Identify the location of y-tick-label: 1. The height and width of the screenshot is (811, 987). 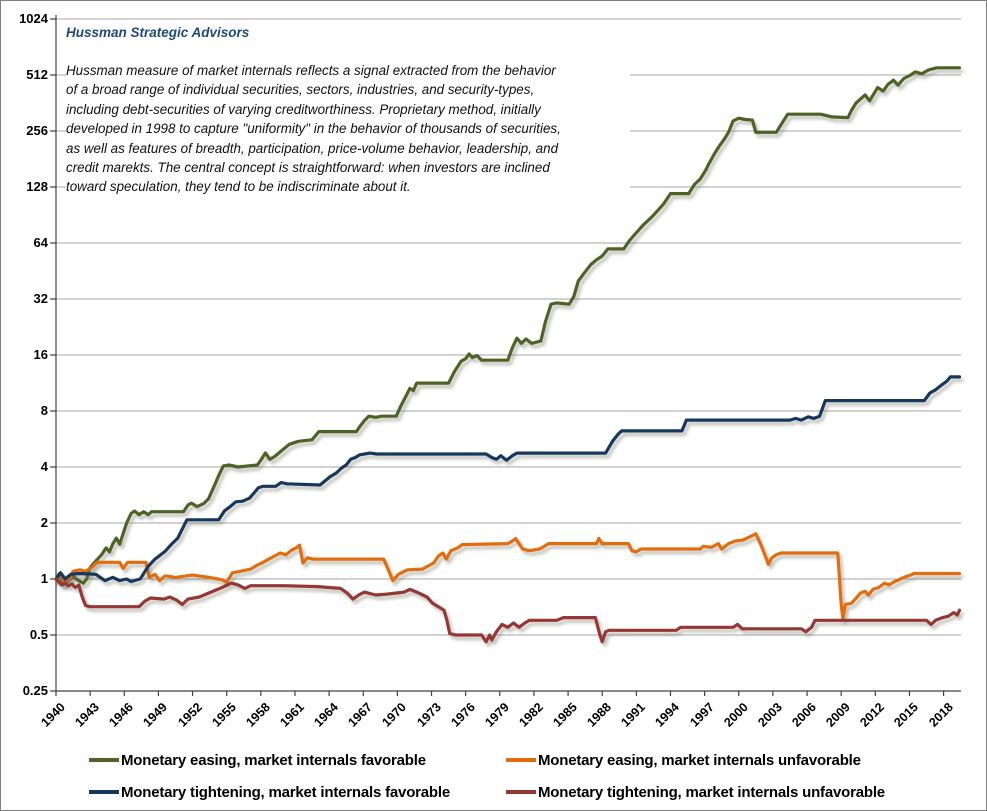
(44, 578).